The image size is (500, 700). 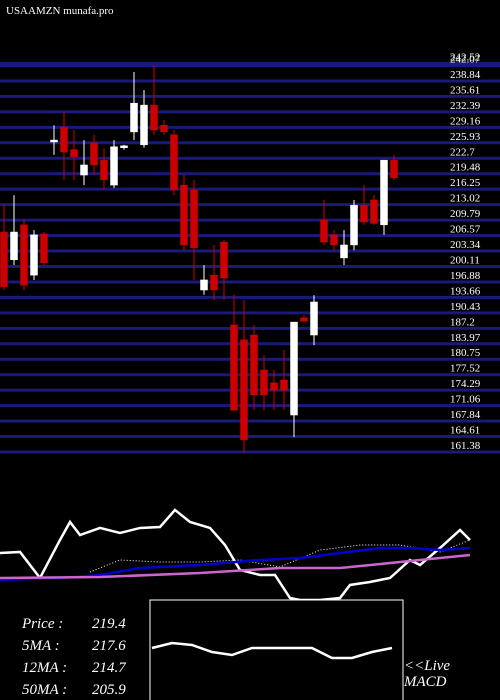 I want to click on y-tick-label: 213.02, so click(x=465, y=199).